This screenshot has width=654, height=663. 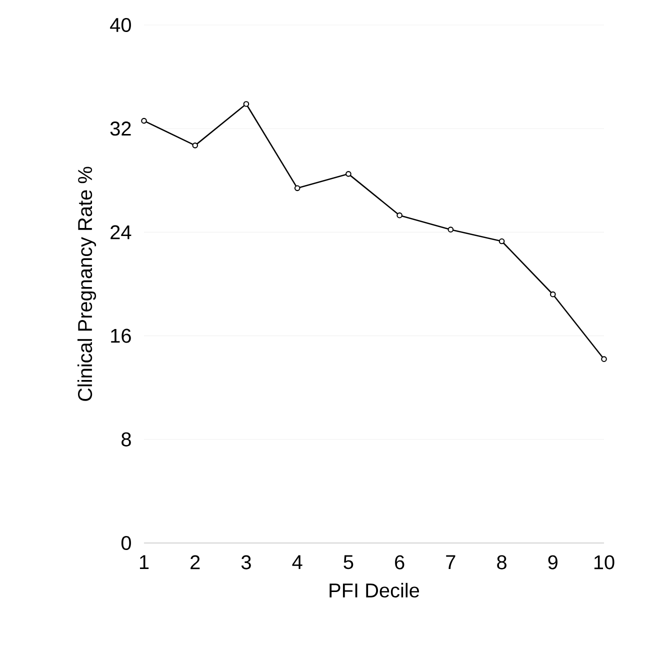 What do you see at coordinates (553, 562) in the screenshot?
I see `x-tick-label: 9` at bounding box center [553, 562].